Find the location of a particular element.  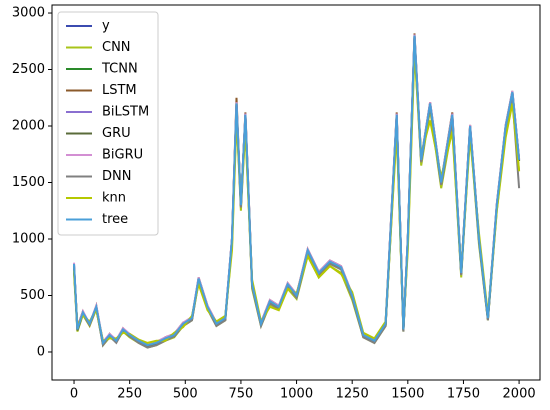

x-tick-label: 750 is located at coordinates (241, 394).